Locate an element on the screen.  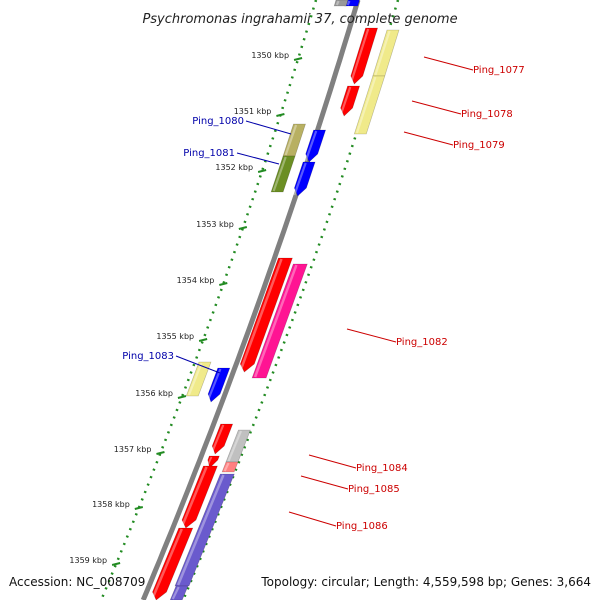
kbp-label: 1354 kbp is located at coordinates (196, 280).